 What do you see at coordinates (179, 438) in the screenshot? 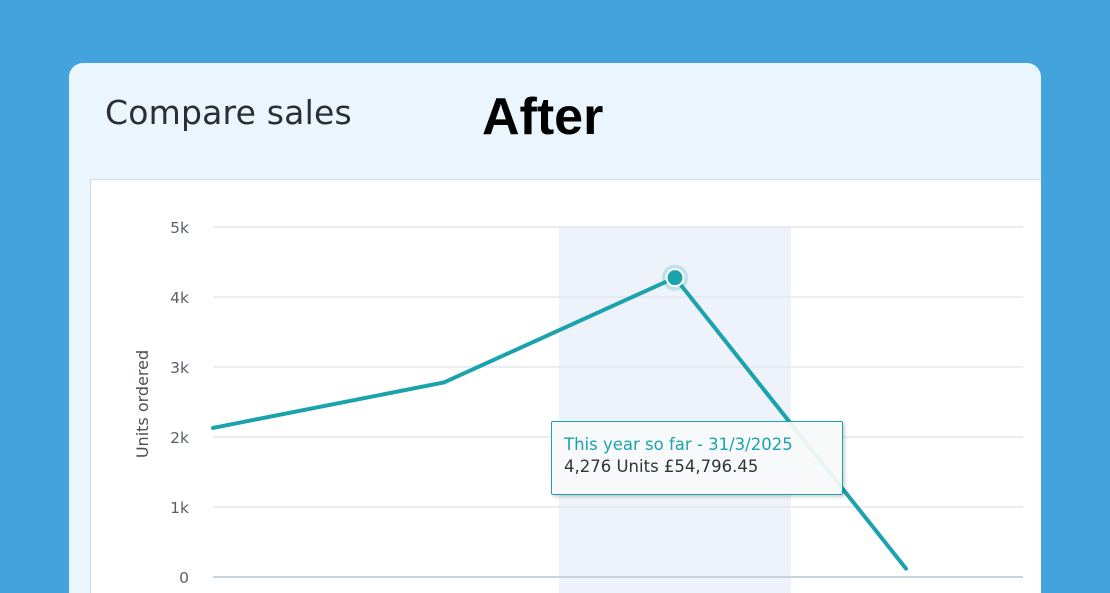
I see `y-tick-label: 2k` at bounding box center [179, 438].